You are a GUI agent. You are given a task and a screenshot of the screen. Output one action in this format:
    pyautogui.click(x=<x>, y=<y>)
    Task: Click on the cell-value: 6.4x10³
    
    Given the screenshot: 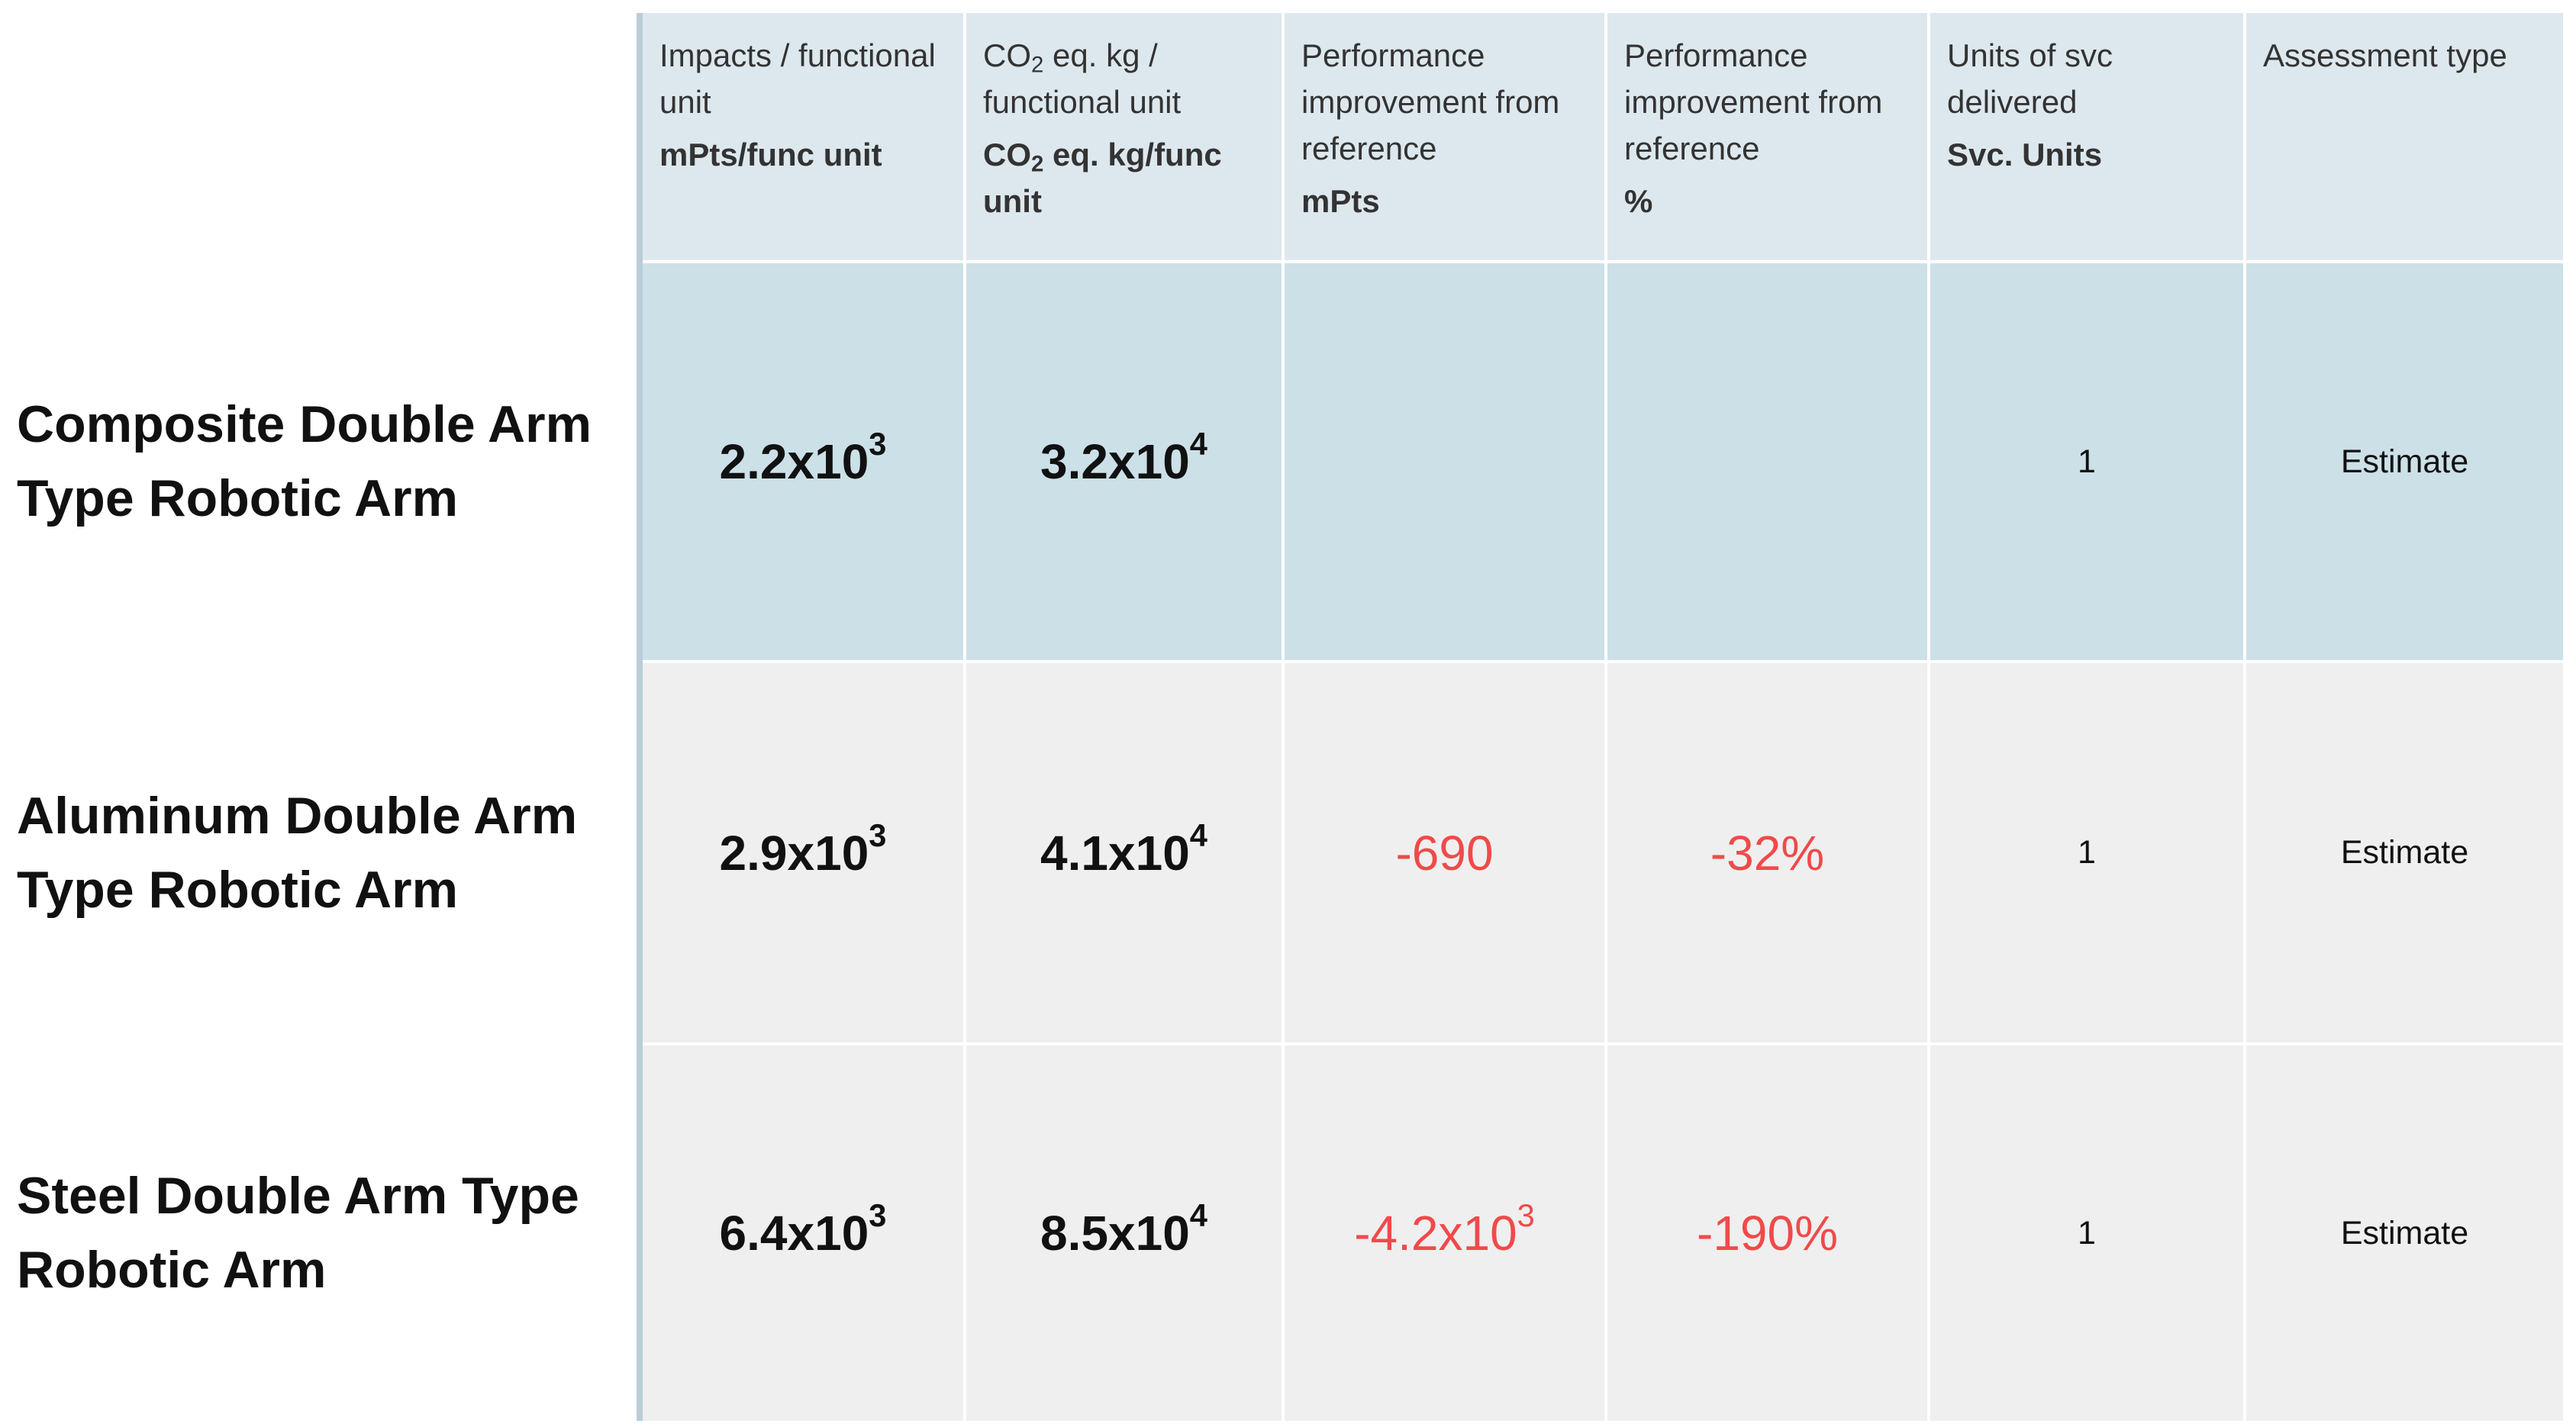 What is the action you would take?
    pyautogui.click(x=803, y=1230)
    